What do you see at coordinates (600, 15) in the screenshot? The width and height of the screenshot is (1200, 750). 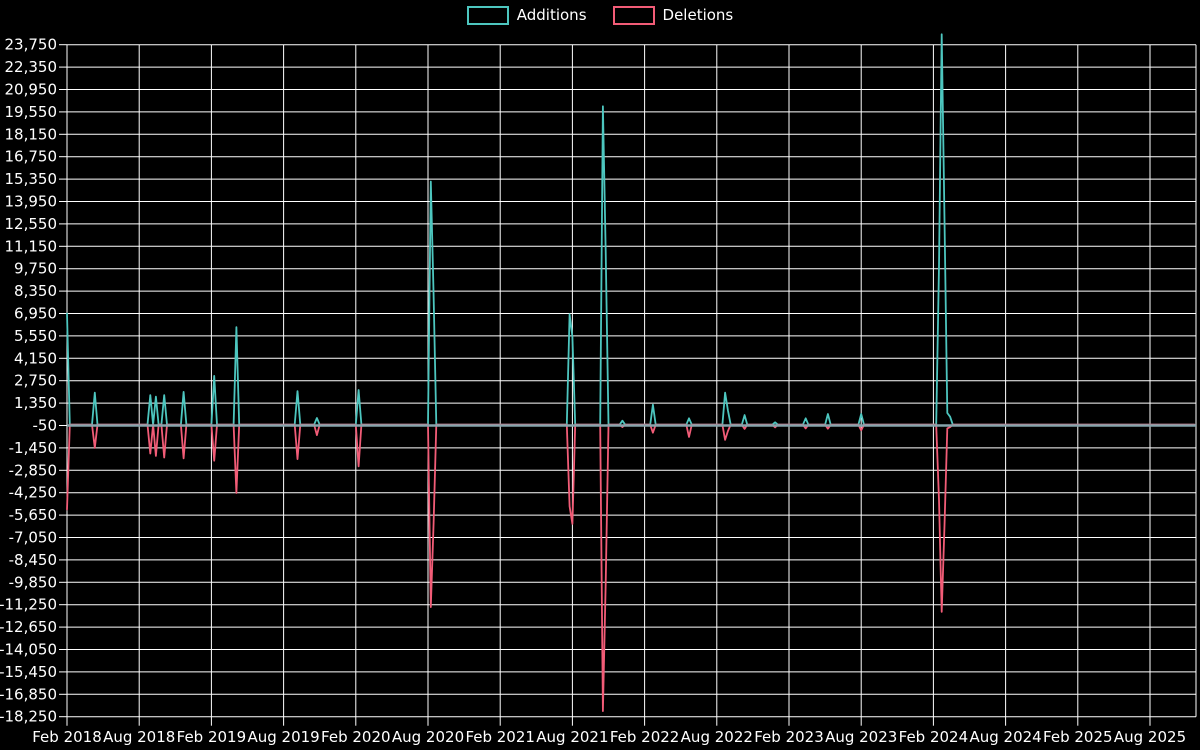 I see `chart-legend: Additions Deletions` at bounding box center [600, 15].